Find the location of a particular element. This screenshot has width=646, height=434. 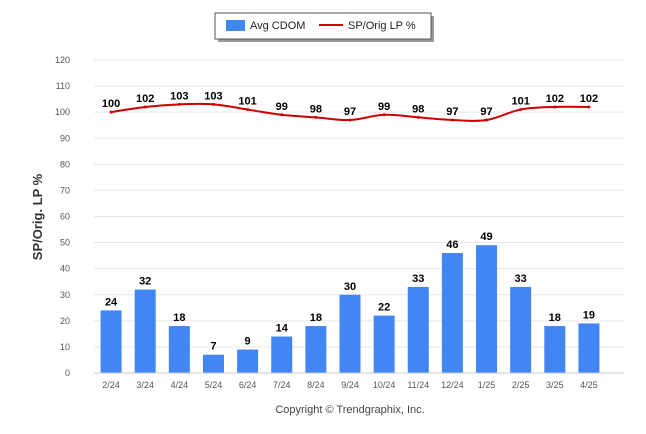

y-tick-label: 0 is located at coordinates (67, 373).